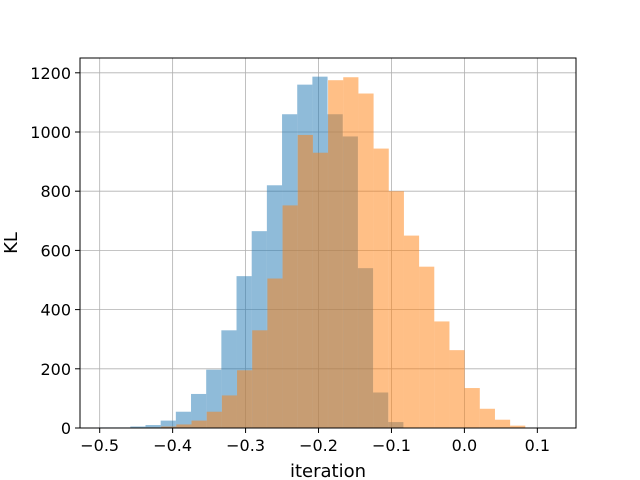 The height and width of the screenshot is (480, 640). I want to click on x-axis-label: iteration, so click(328, 470).